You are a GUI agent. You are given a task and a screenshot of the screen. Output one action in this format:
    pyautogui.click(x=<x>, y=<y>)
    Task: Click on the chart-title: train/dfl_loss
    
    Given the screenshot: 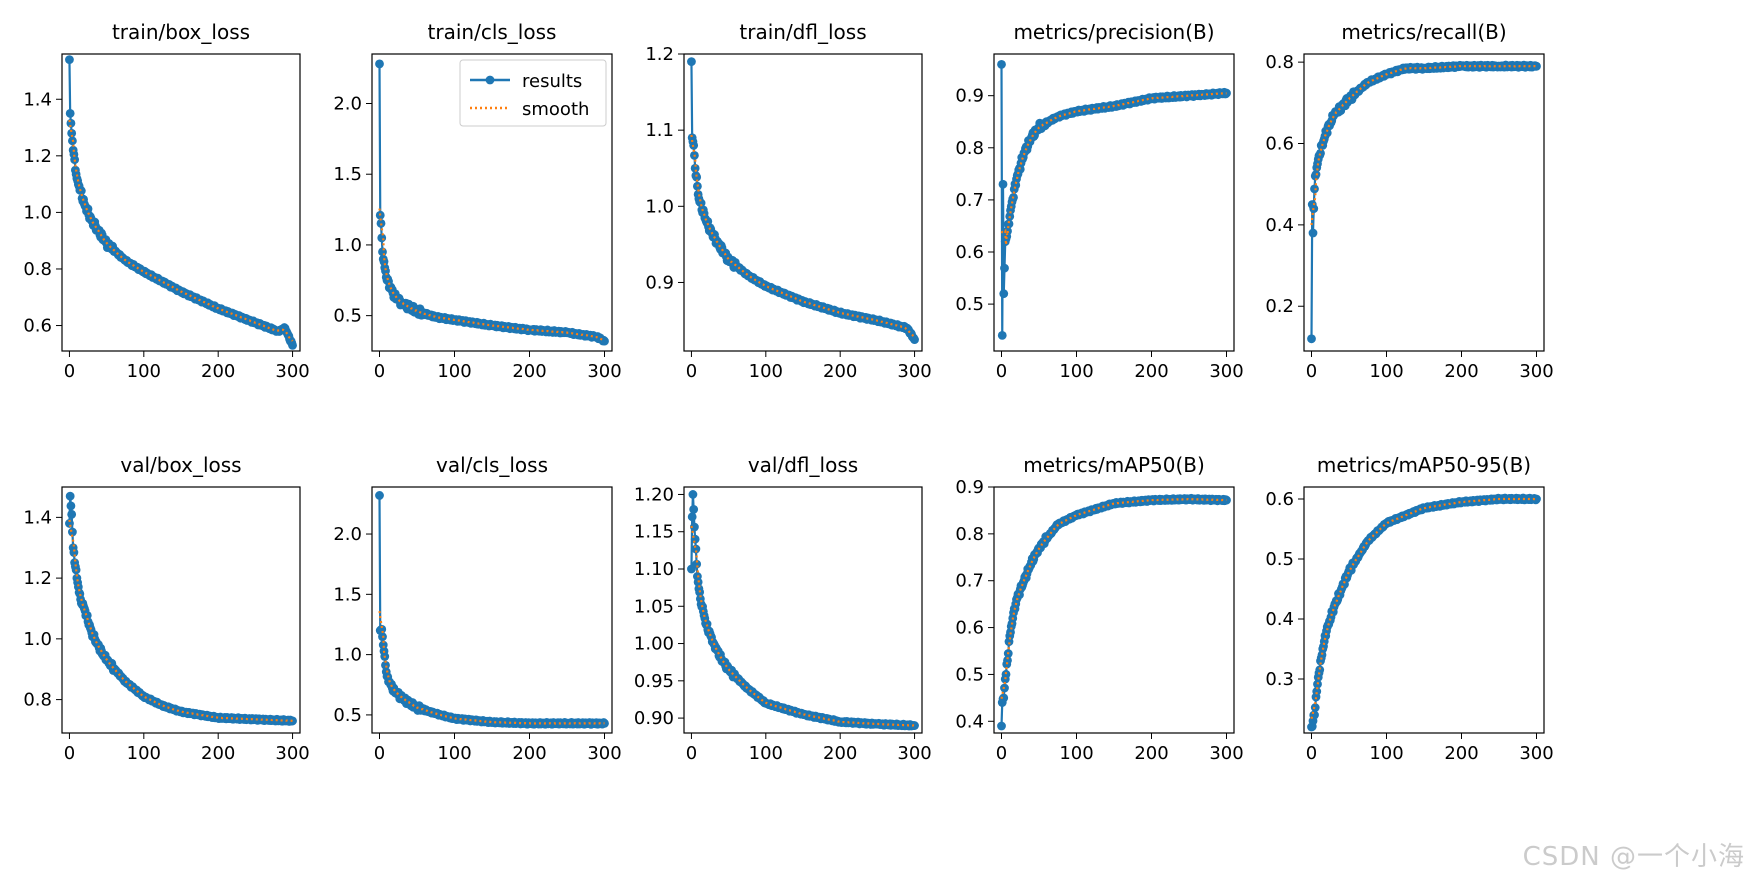 What is the action you would take?
    pyautogui.click(x=802, y=32)
    